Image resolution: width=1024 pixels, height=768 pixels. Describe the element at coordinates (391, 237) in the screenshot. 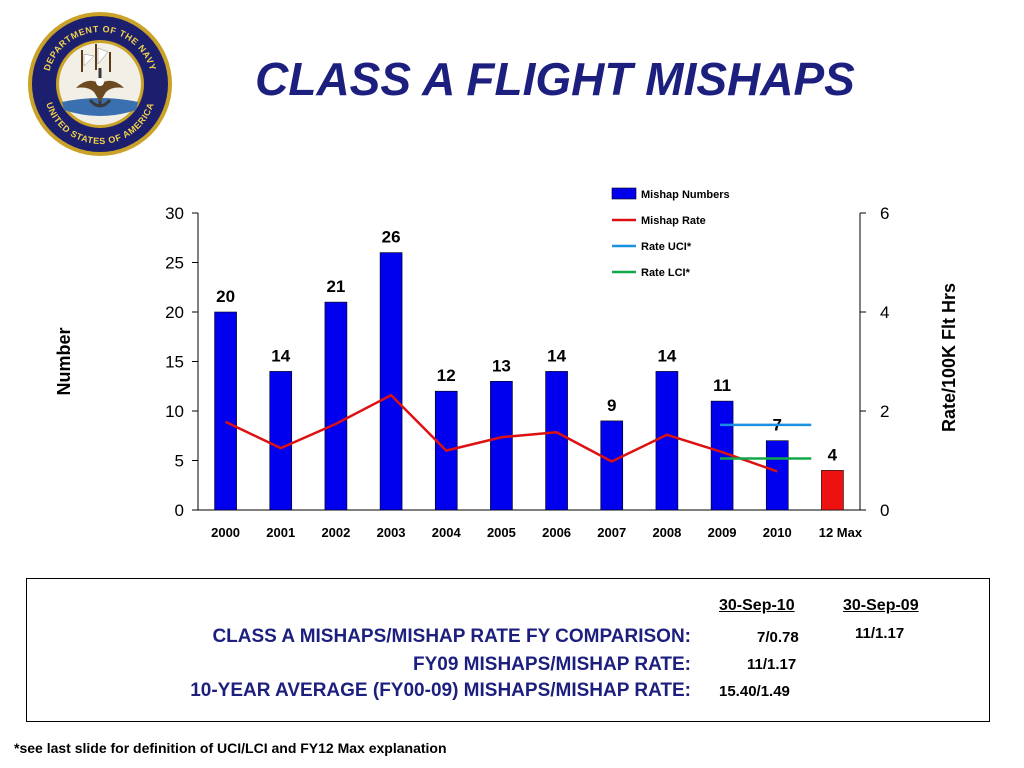

I see `bar-data-label: 26` at that location.